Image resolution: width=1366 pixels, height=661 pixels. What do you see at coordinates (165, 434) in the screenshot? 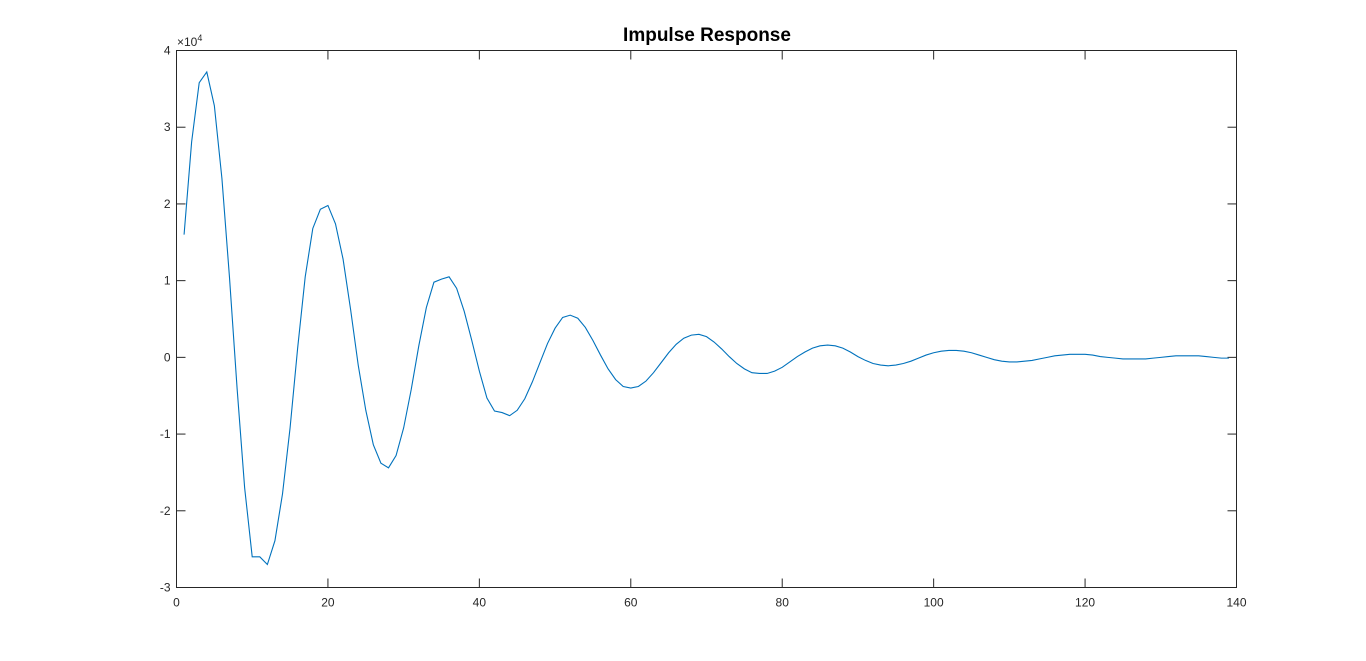
I see `y-tick-label: -1` at bounding box center [165, 434].